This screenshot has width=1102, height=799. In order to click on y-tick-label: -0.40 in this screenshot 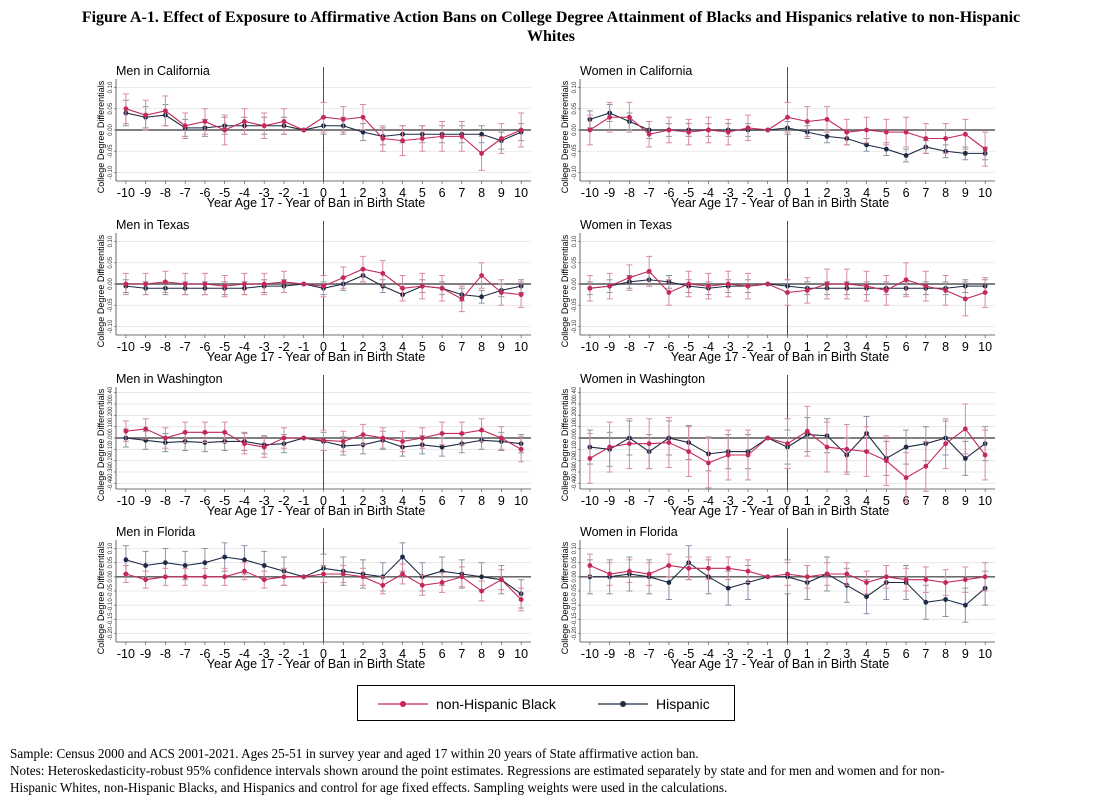, I will do `click(575, 483)`.